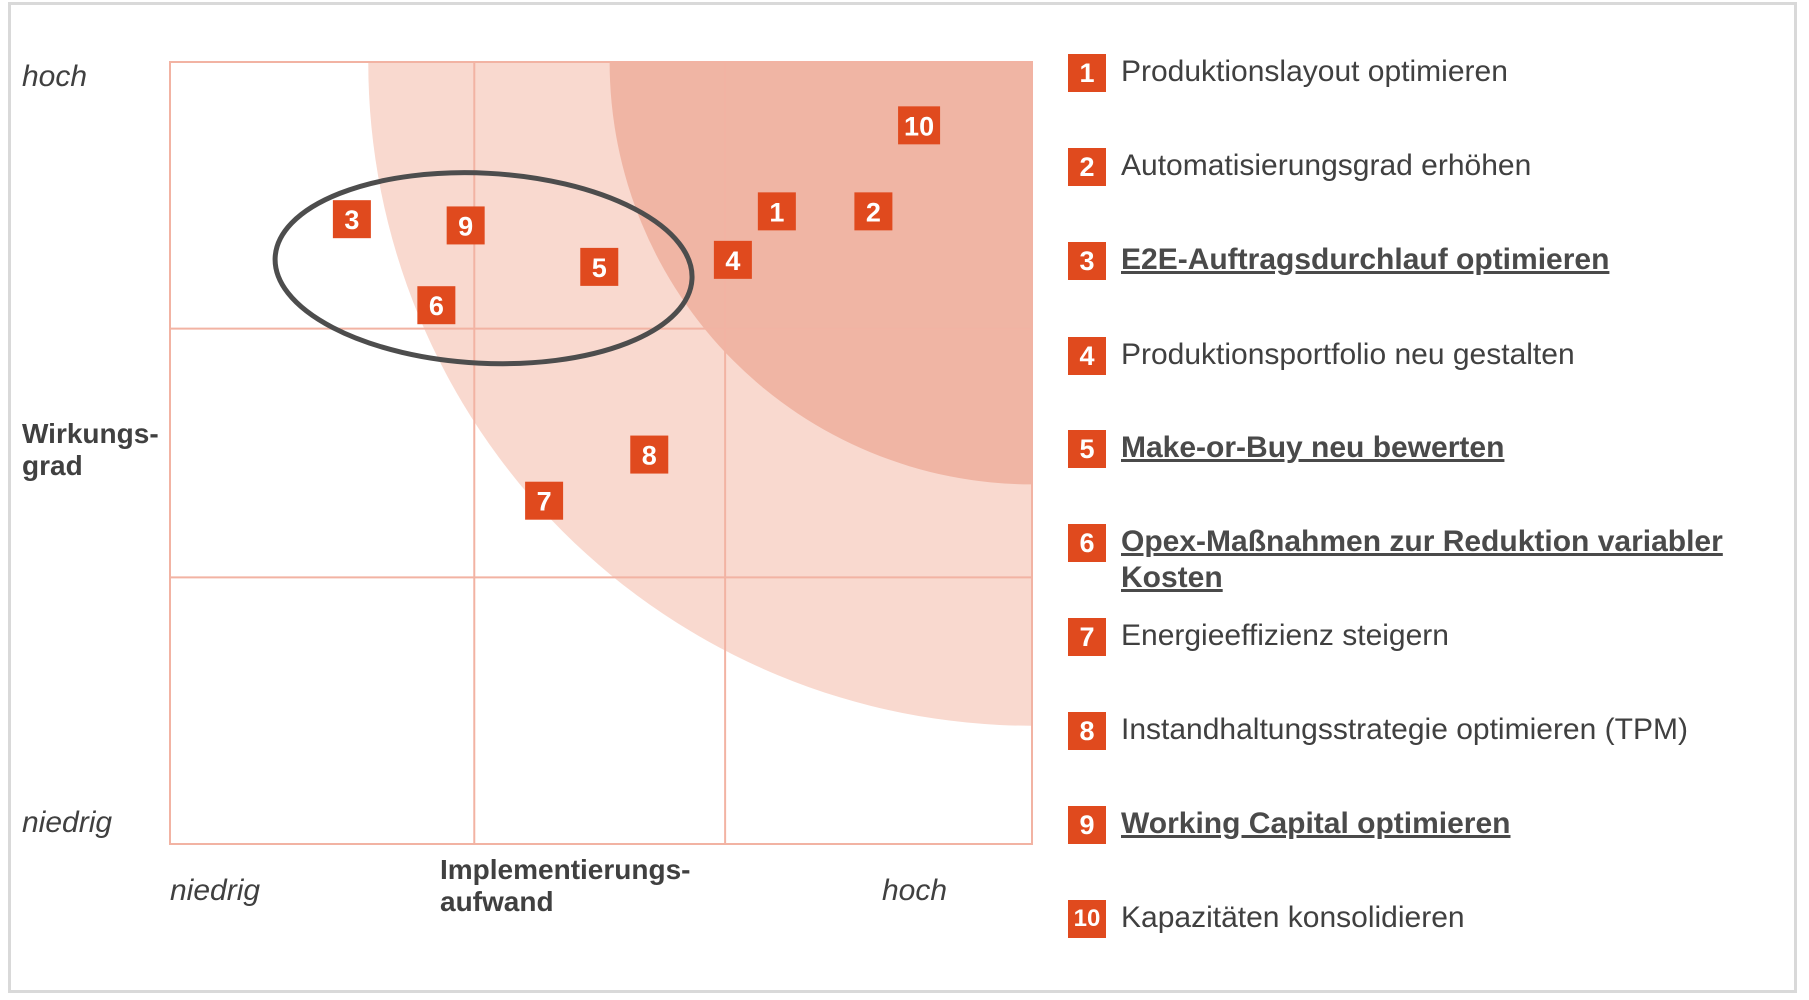 The image size is (1809, 1000). I want to click on y-low-label: niedrig, so click(67, 822).